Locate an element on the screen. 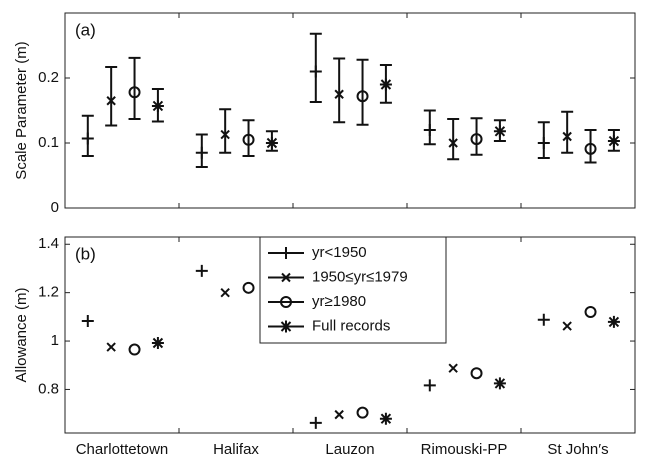  y-axis-label: Allowance (m) is located at coordinates (21, 334).